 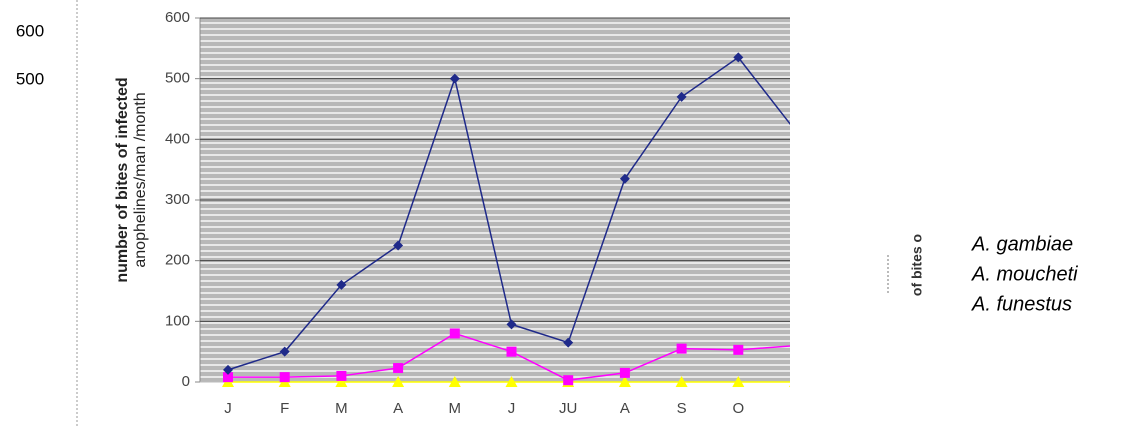 I want to click on legend-fragment: of bites o, so click(x=917, y=265).